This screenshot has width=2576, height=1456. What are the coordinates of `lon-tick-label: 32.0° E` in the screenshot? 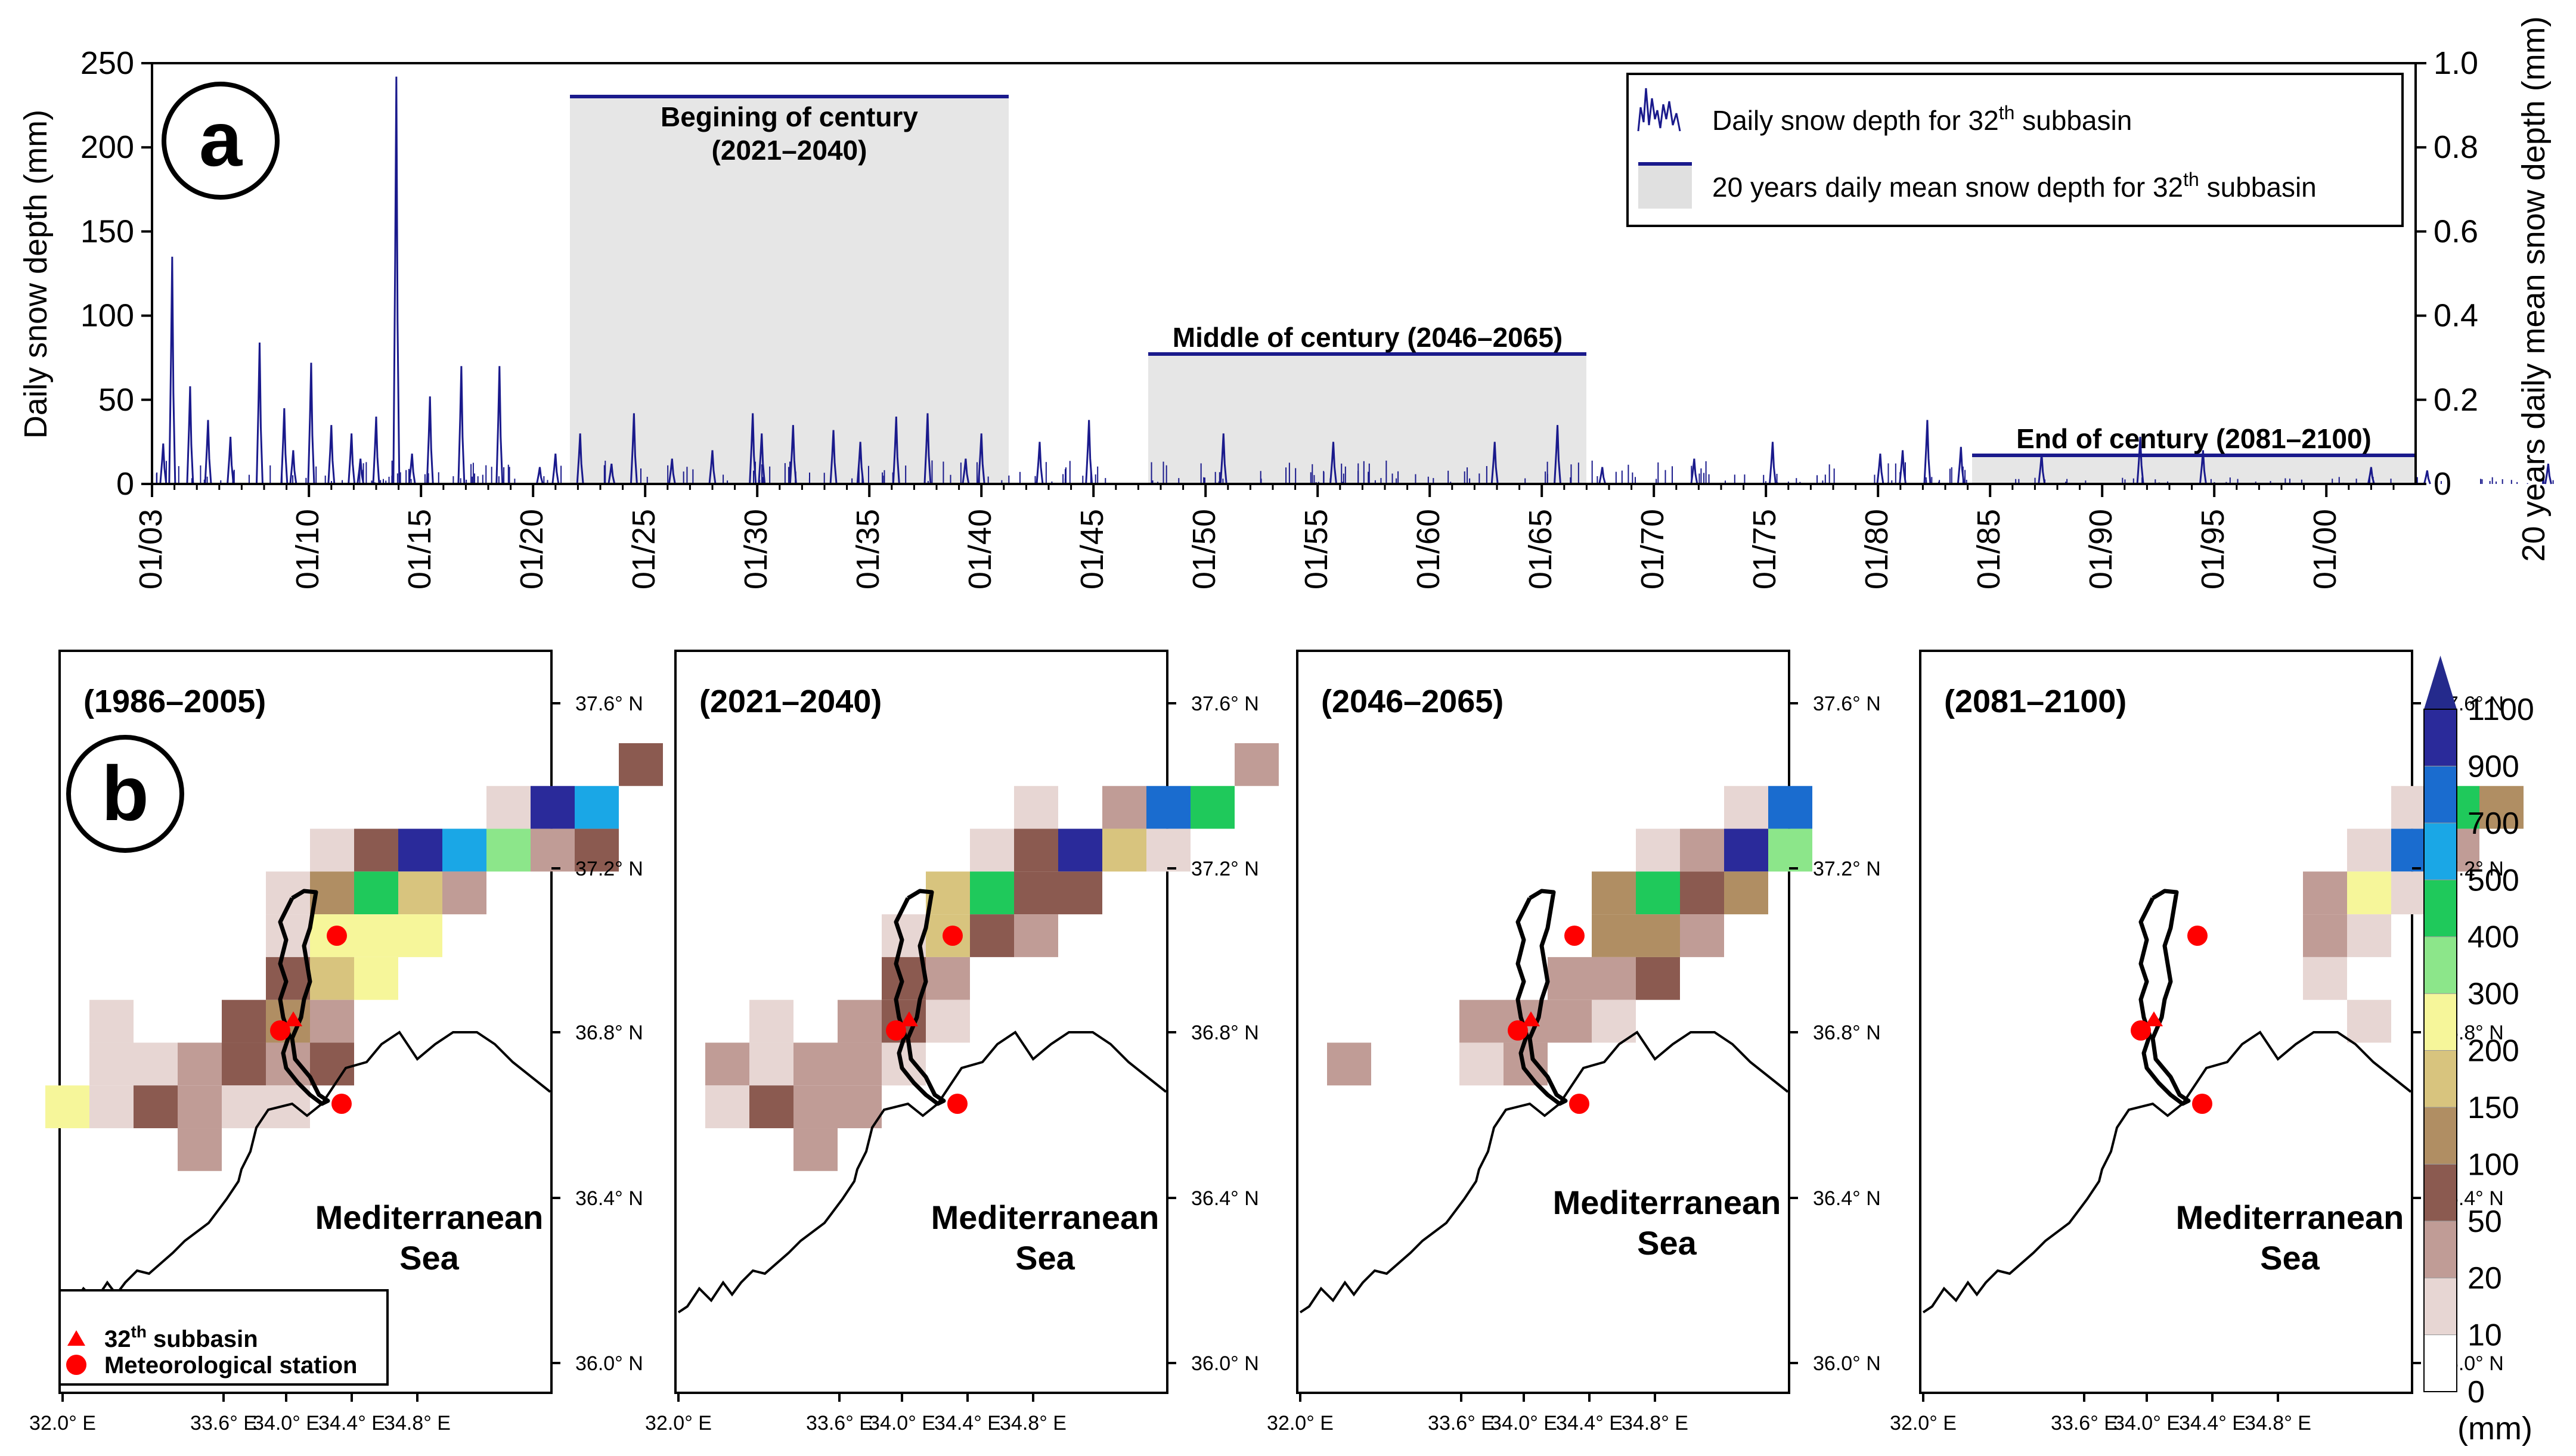 It's located at (1300, 1423).